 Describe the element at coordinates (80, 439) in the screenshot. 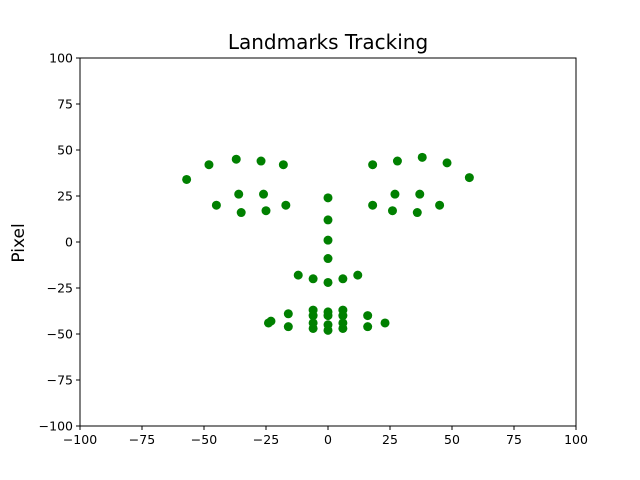

I see `x-tick-label: −100` at that location.